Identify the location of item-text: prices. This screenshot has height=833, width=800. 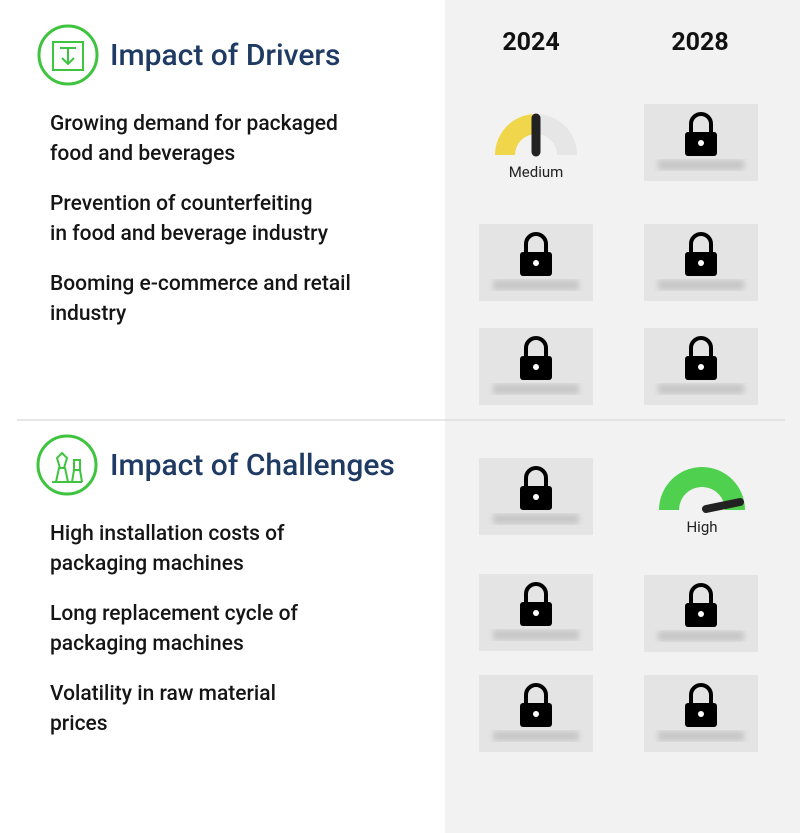
(79, 724).